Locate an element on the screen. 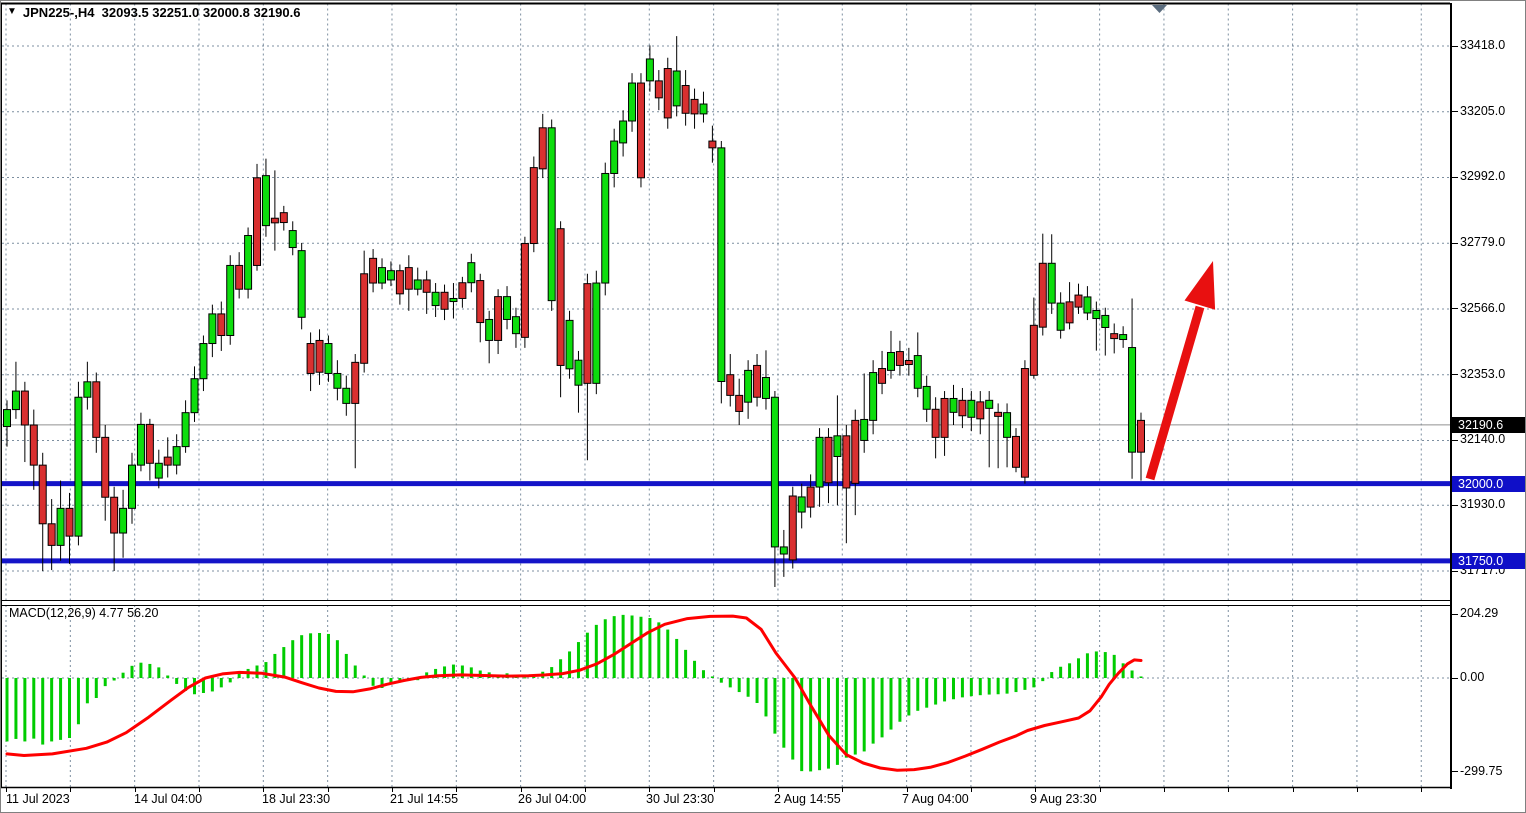  trend-arrow-shaft is located at coordinates (1175, 393).